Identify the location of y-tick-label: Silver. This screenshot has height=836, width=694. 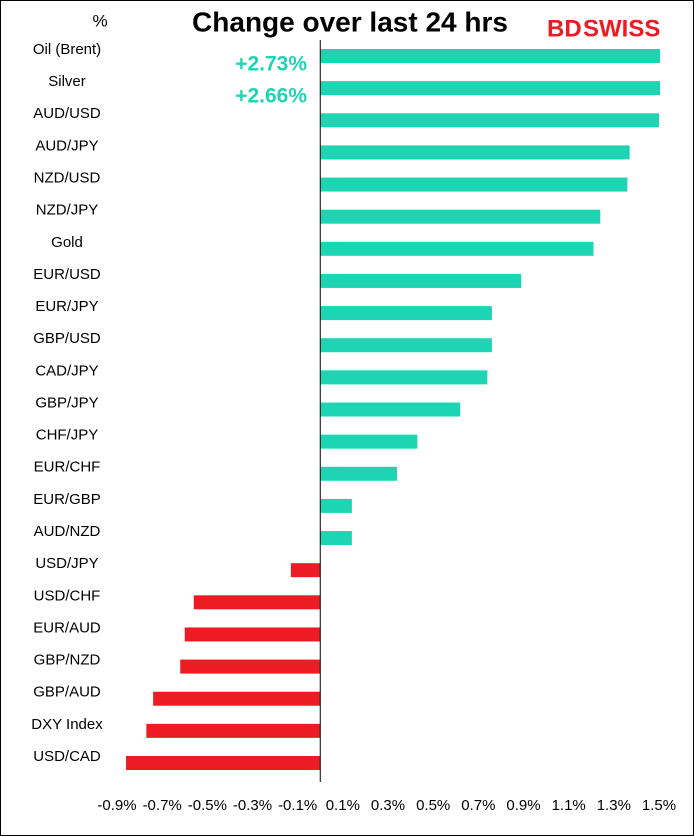
(67, 81).